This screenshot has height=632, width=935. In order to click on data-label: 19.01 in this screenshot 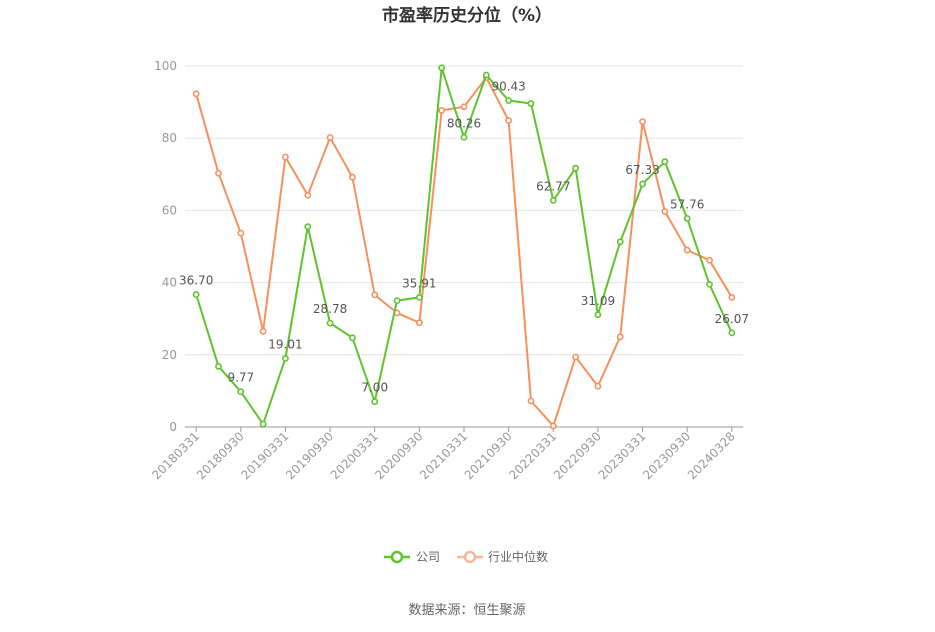, I will do `click(285, 344)`.